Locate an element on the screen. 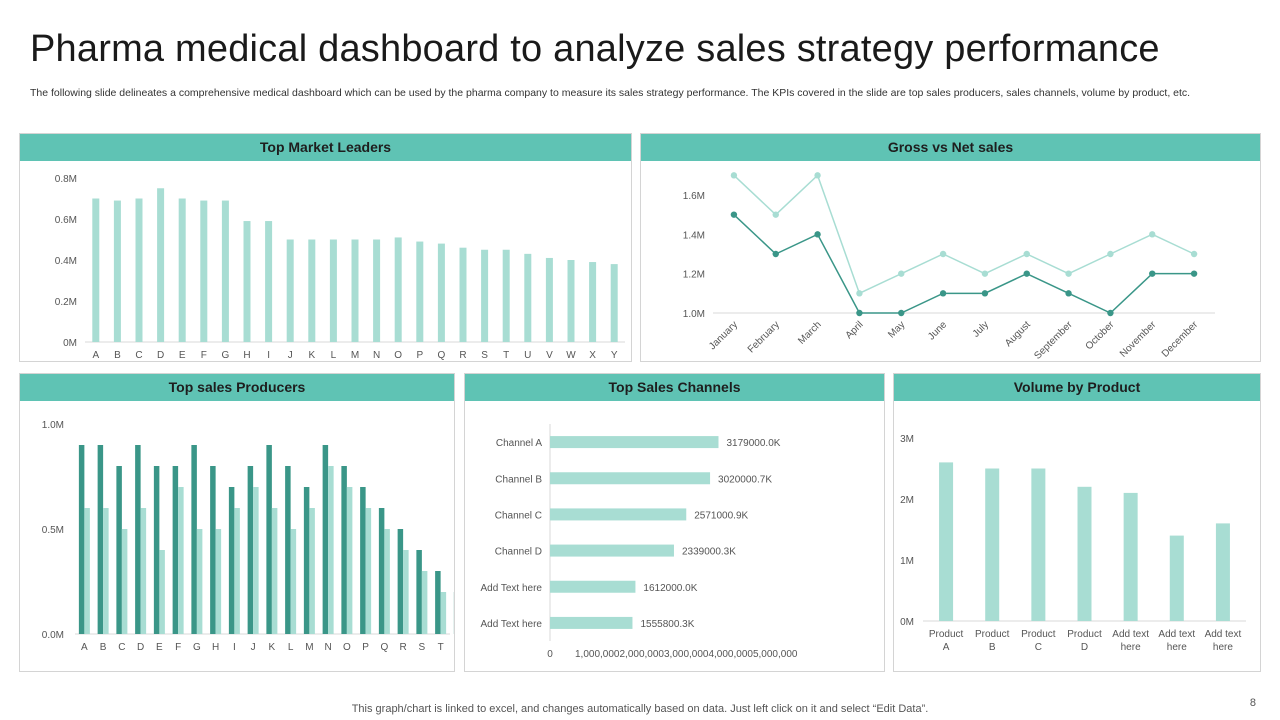 This screenshot has width=1280, height=720. y-tick-label: 0.8M is located at coordinates (66, 179).